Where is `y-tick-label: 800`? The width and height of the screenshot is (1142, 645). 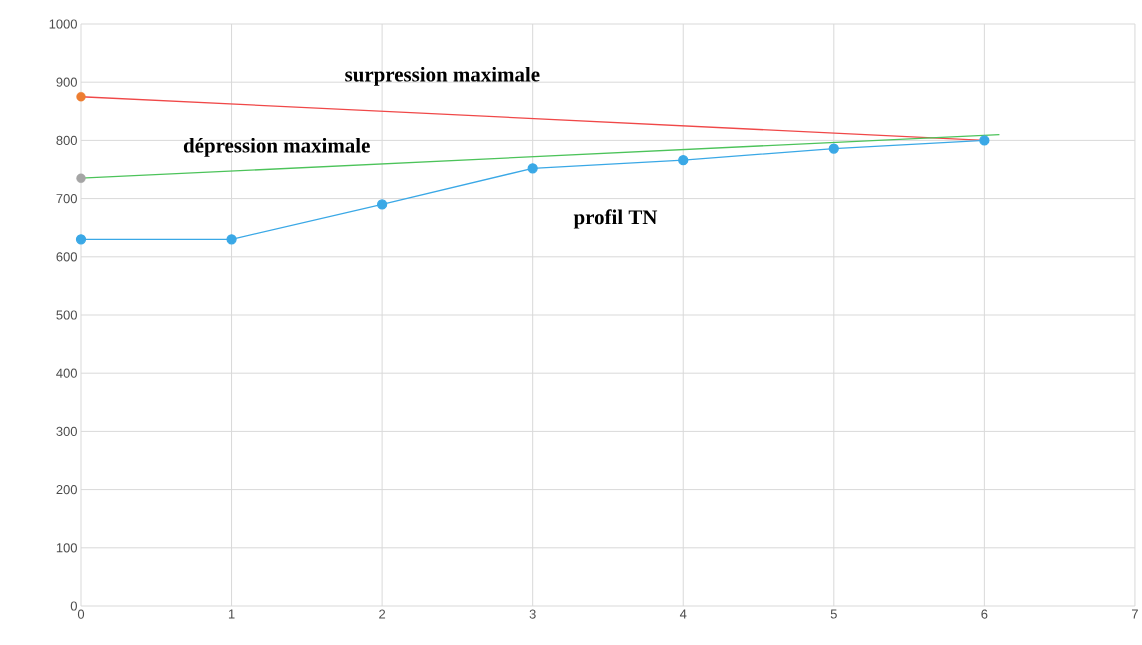
y-tick-label: 800 is located at coordinates (66, 140).